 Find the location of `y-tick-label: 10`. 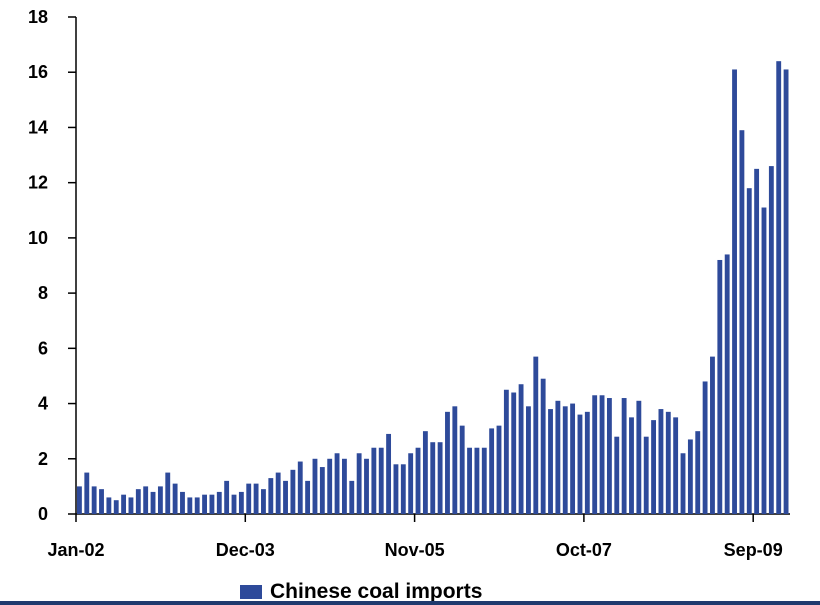

y-tick-label: 10 is located at coordinates (38, 238).